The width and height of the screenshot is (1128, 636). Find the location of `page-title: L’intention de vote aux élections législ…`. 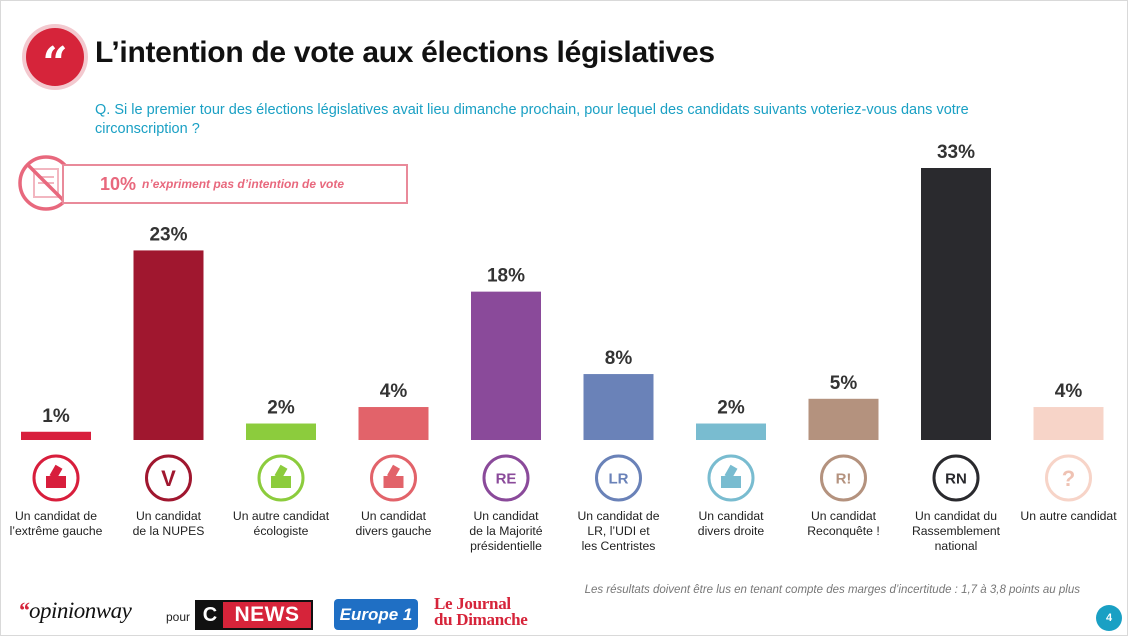

page-title: L’intention de vote aux élections législ… is located at coordinates (405, 52).